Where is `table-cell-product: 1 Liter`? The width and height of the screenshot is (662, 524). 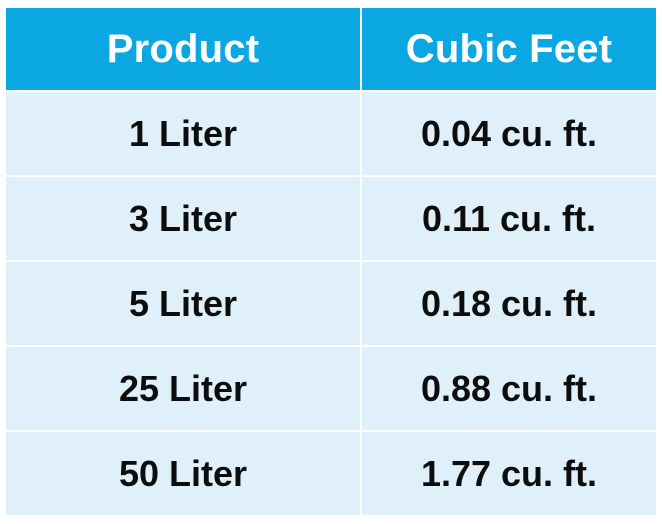
table-cell-product: 1 Liter is located at coordinates (183, 133).